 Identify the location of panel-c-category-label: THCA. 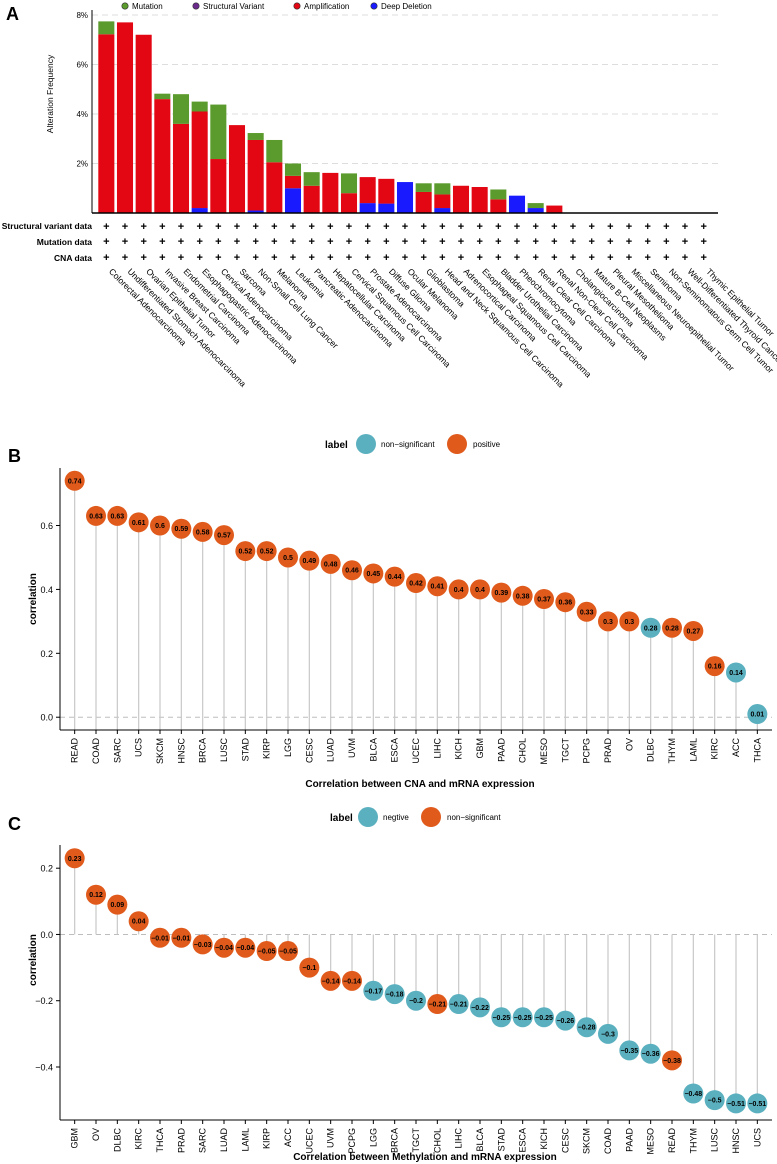
(160, 1140).